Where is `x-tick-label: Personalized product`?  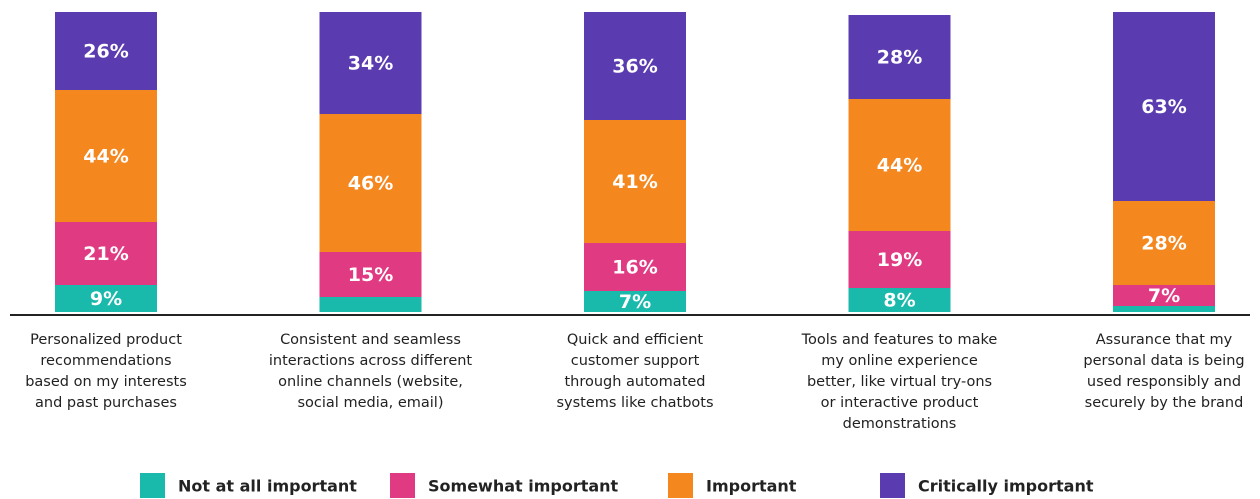 x-tick-label: Personalized product is located at coordinates (106, 340).